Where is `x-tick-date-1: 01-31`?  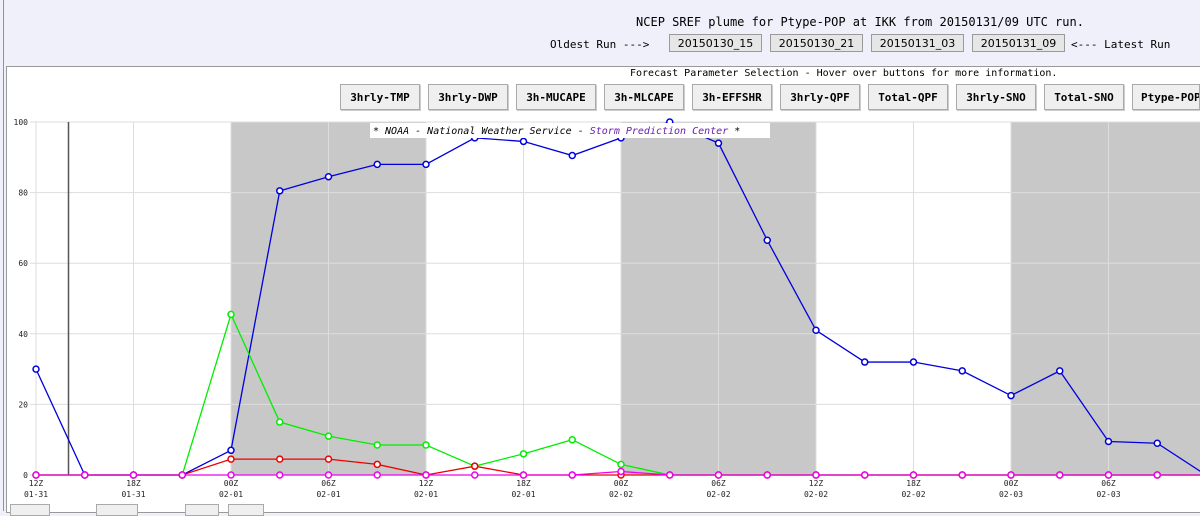
x-tick-date-1: 01-31 is located at coordinates (133, 494).